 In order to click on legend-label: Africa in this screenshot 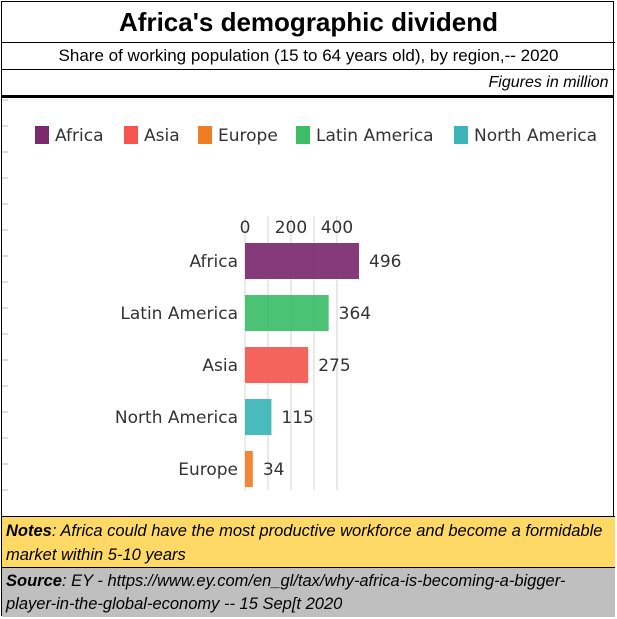, I will do `click(79, 136)`.